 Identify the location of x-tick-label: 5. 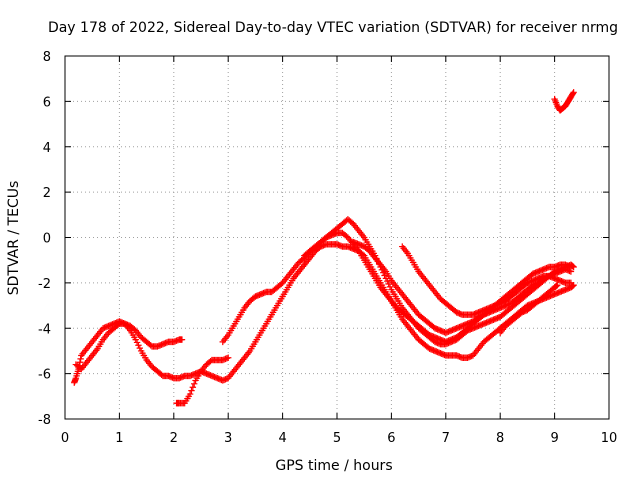
(337, 438).